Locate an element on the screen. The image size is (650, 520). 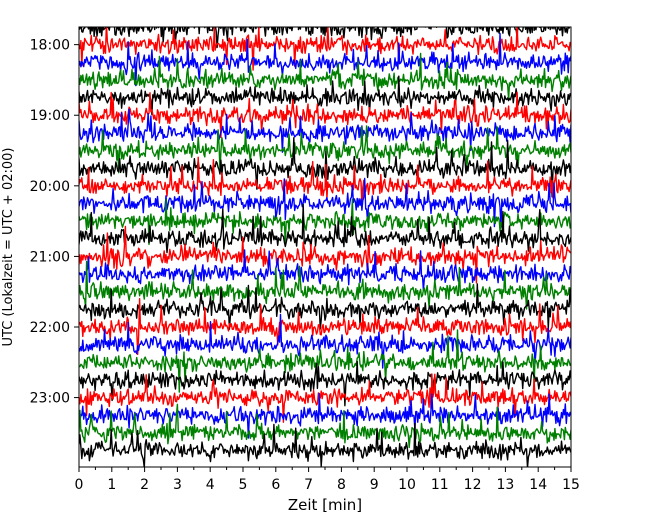
y-tick-label: 19:00 is located at coordinates (50, 116).